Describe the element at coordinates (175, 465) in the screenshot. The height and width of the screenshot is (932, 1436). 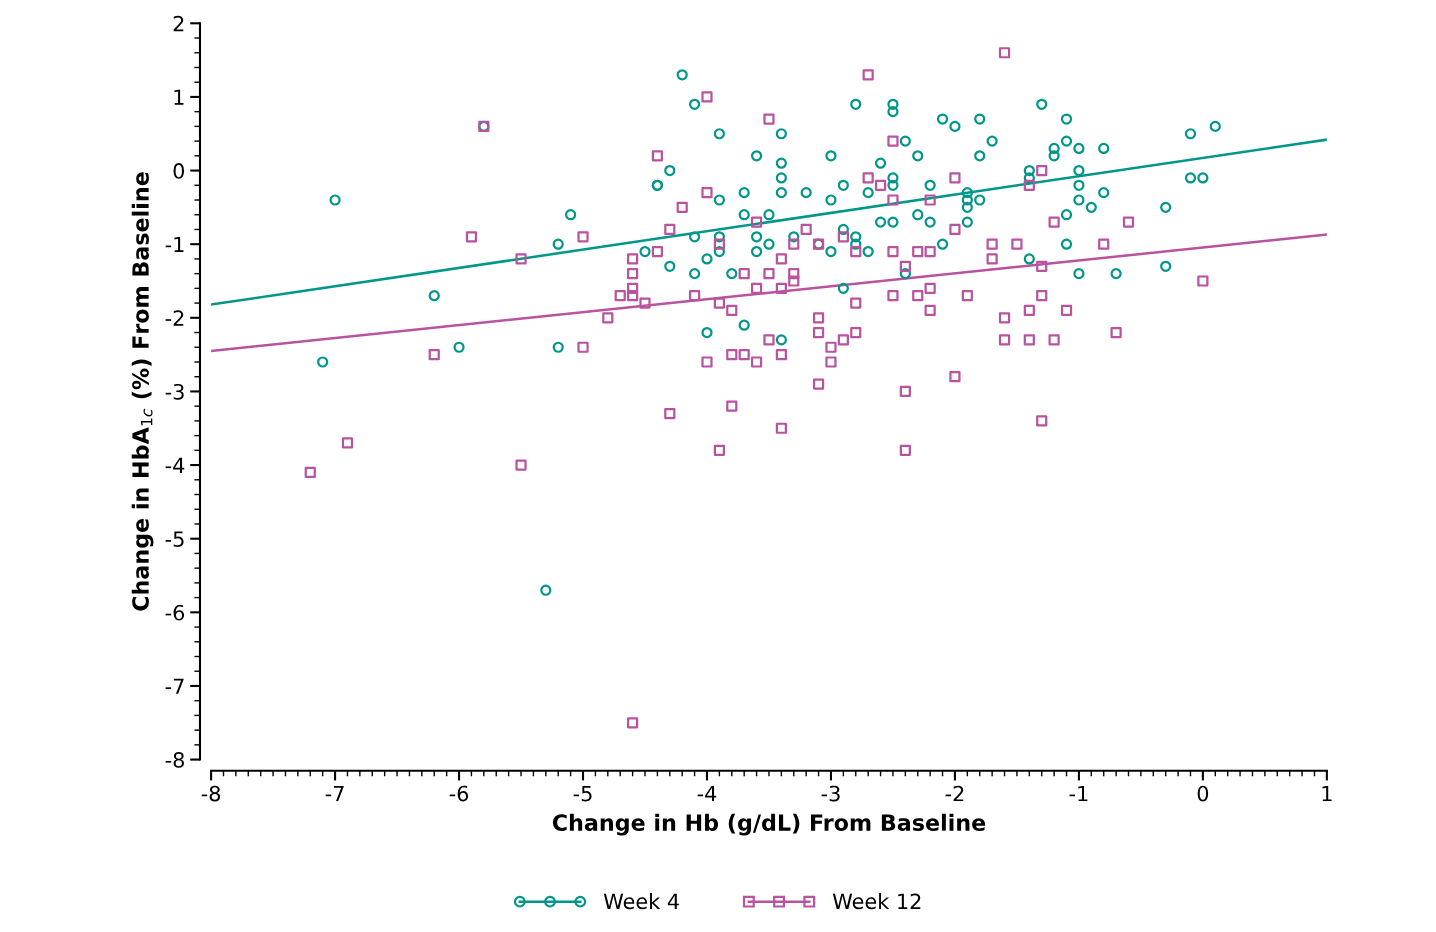
I see `y-tick-label: -4` at that location.